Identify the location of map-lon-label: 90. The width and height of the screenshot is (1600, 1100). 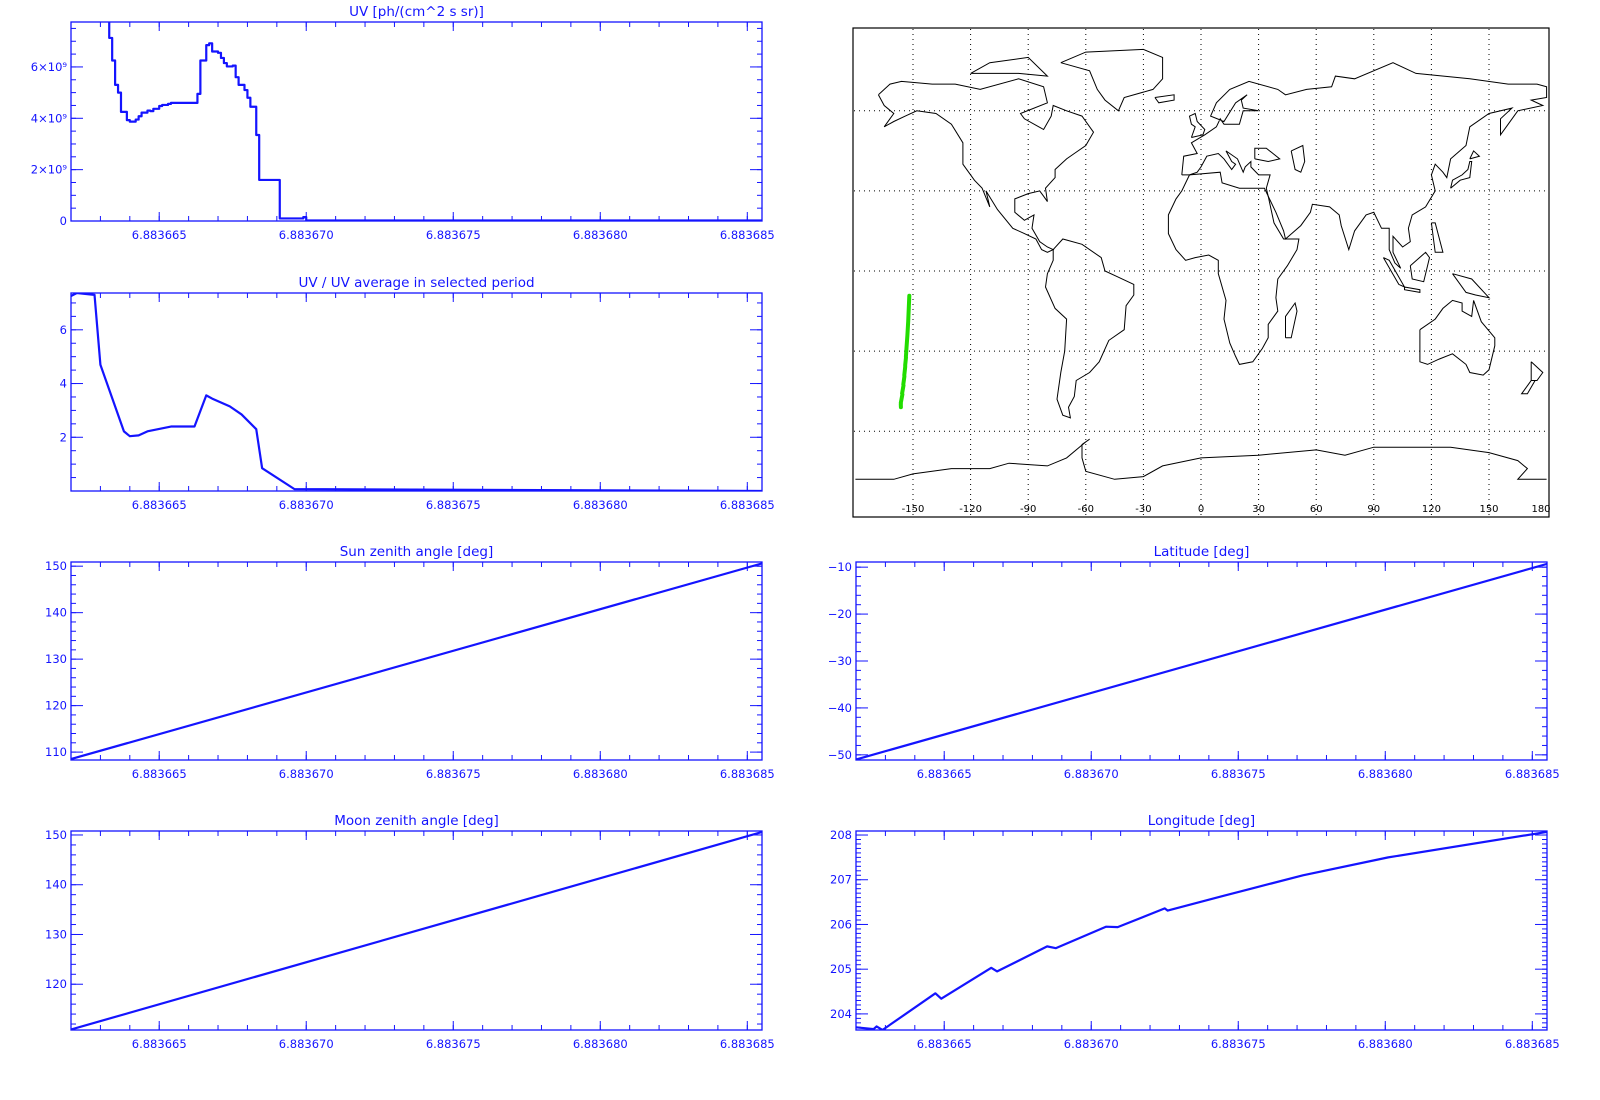
(1373, 509).